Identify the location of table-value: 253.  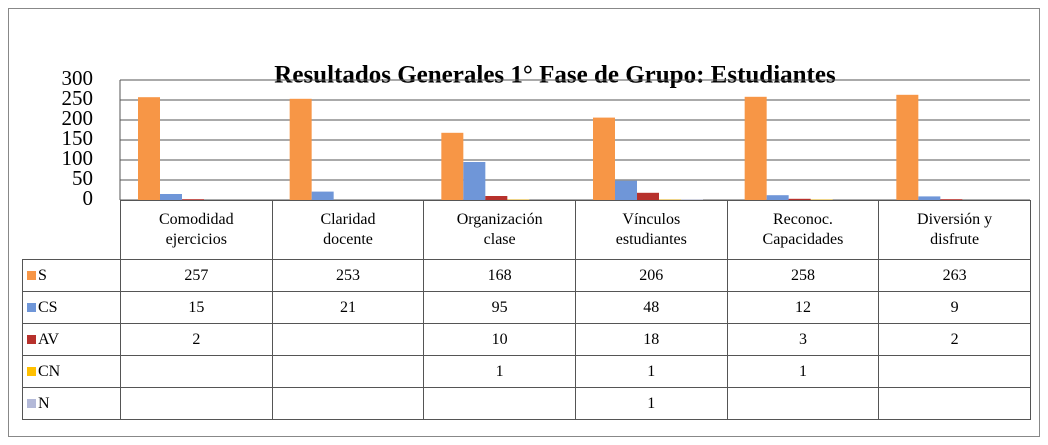
(348, 275).